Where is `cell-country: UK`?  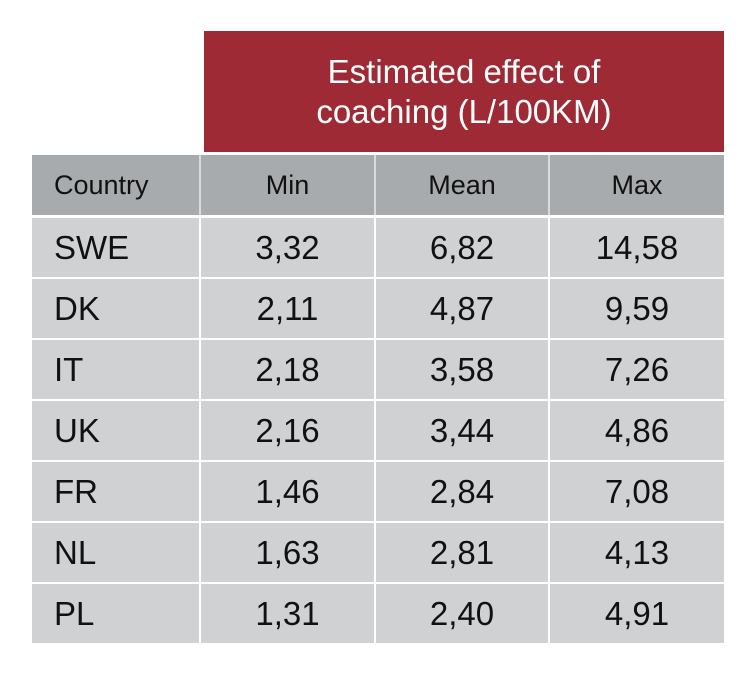 cell-country: UK is located at coordinates (116, 431).